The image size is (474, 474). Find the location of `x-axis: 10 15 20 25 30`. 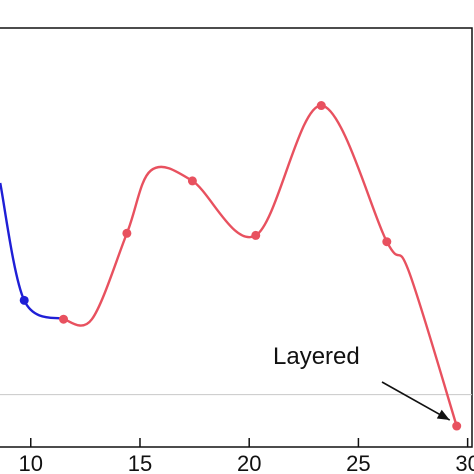

x-axis: 10 15 20 25 30 is located at coordinates (246, 456).